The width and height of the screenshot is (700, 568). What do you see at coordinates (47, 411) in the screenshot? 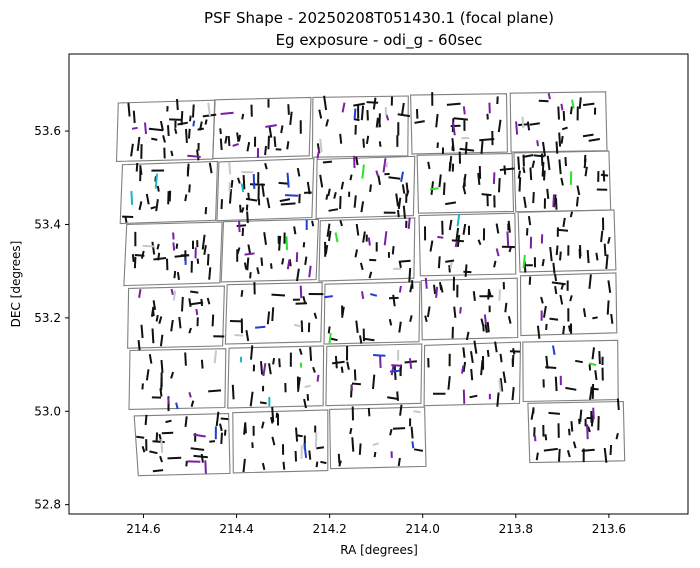
I see `y-tick-label: 53.0` at bounding box center [47, 411].